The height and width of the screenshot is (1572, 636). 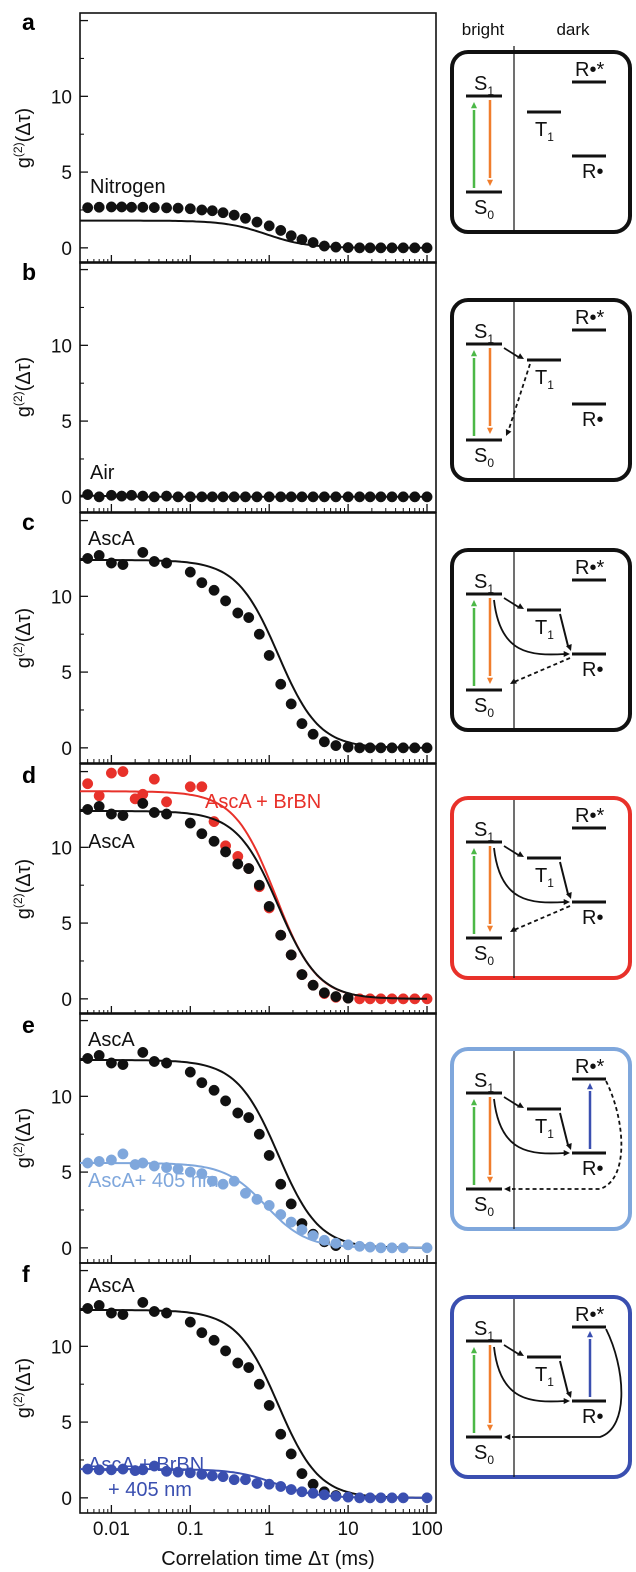 I want to click on s1-label-main: S, so click(x=480, y=1081).